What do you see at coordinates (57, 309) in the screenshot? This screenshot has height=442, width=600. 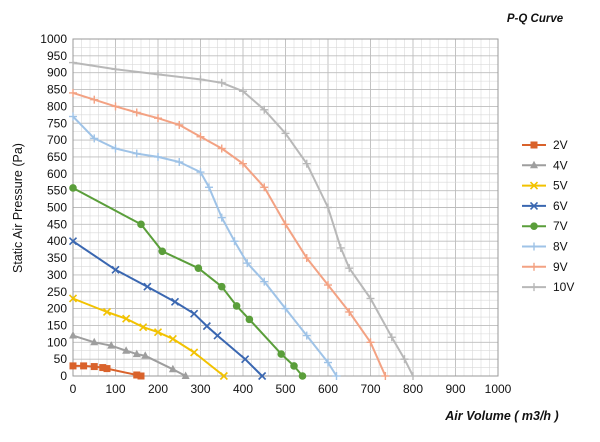 I see `y-tick-label: 200` at bounding box center [57, 309].